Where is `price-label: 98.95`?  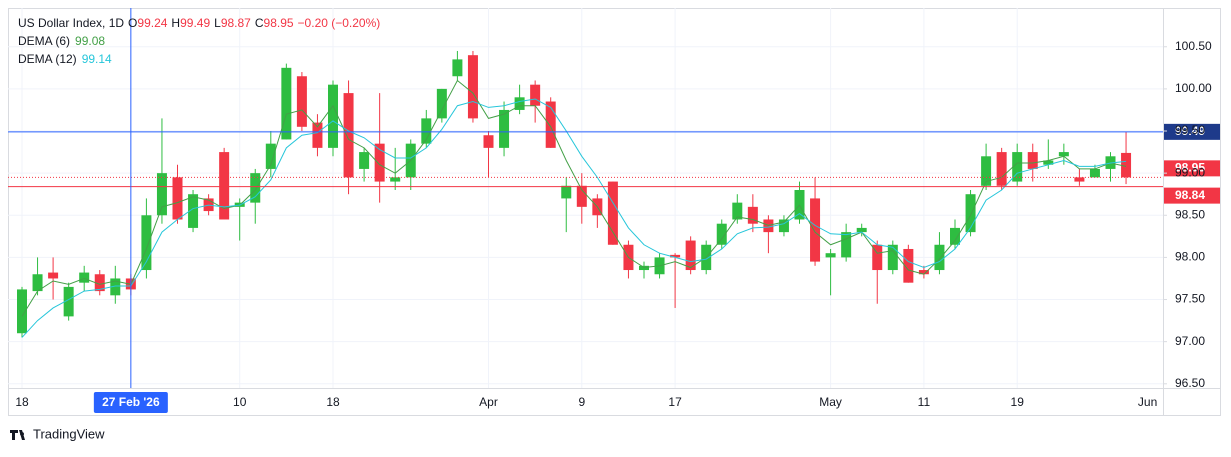 price-label: 98.95 is located at coordinates (1190, 168).